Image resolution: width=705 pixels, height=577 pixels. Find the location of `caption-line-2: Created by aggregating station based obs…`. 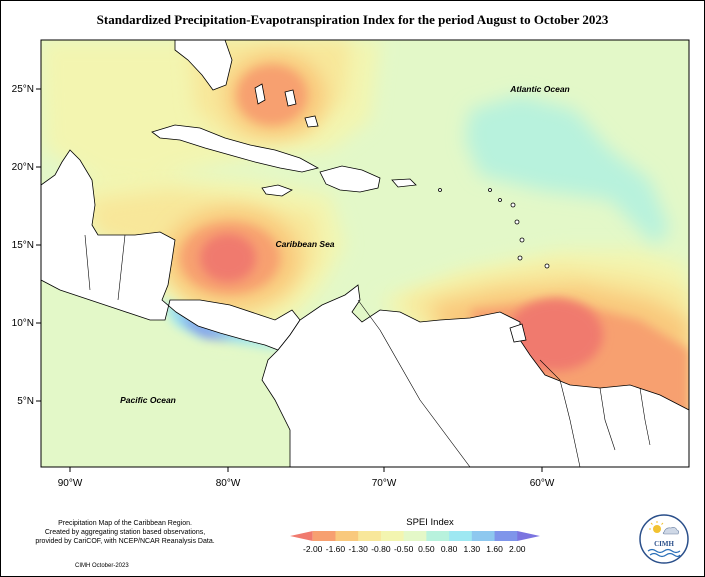

caption-line-2: Created by aggregating station based obs… is located at coordinates (125, 532).